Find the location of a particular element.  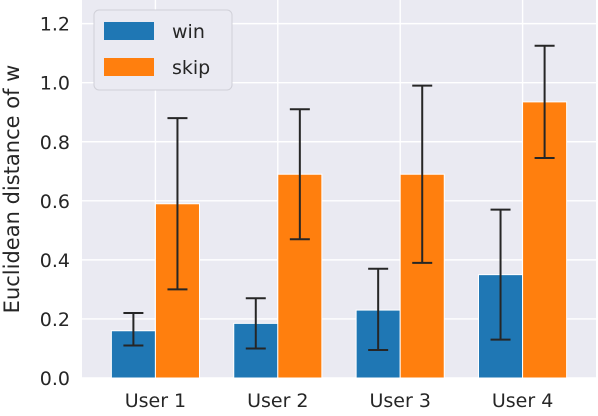

y-tick-label: 0.0 is located at coordinates (55, 379).